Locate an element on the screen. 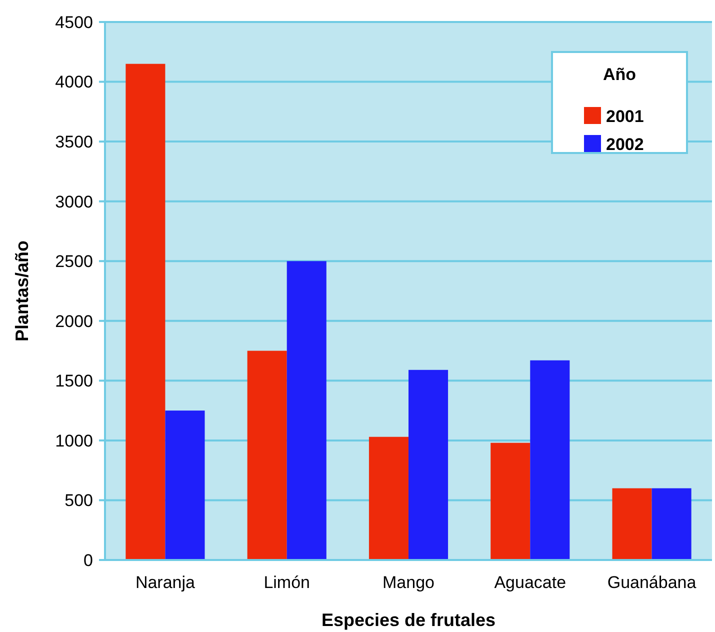 The width and height of the screenshot is (715, 632). x-tick-label: Mango is located at coordinates (408, 582).